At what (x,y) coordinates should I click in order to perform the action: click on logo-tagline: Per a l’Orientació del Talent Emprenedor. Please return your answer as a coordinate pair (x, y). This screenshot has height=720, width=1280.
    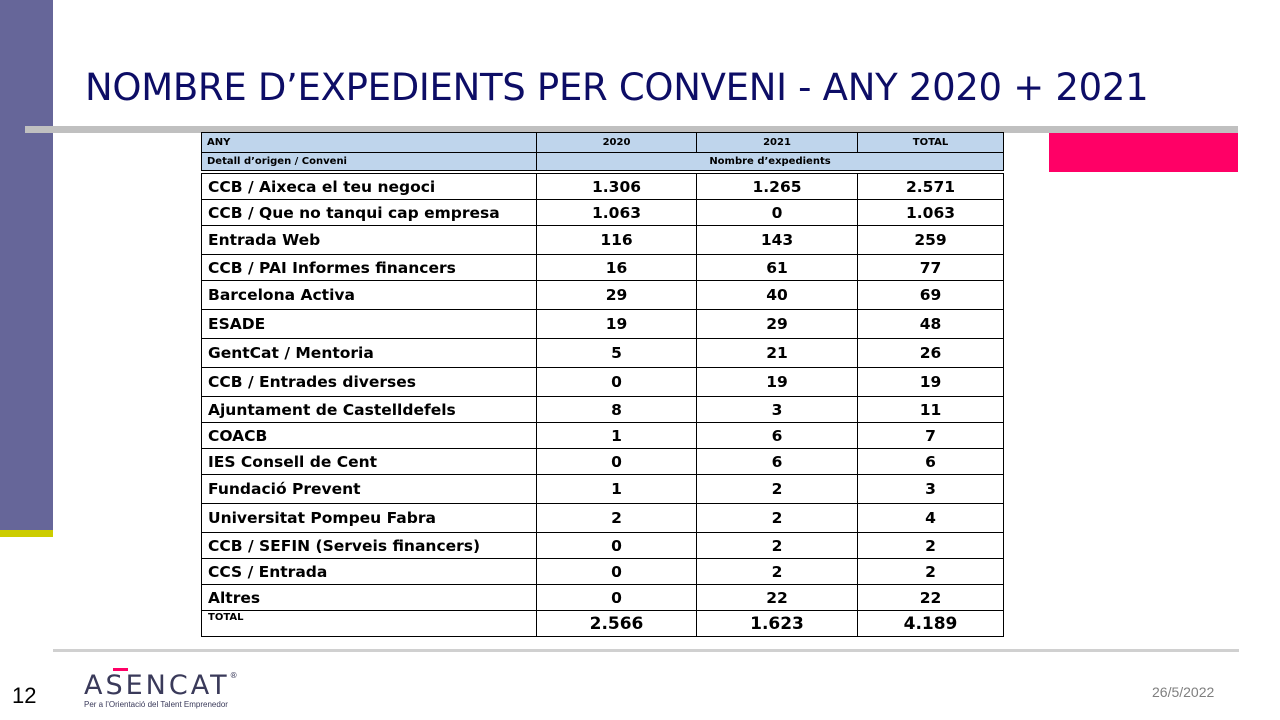
    Looking at the image, I should click on (156, 704).